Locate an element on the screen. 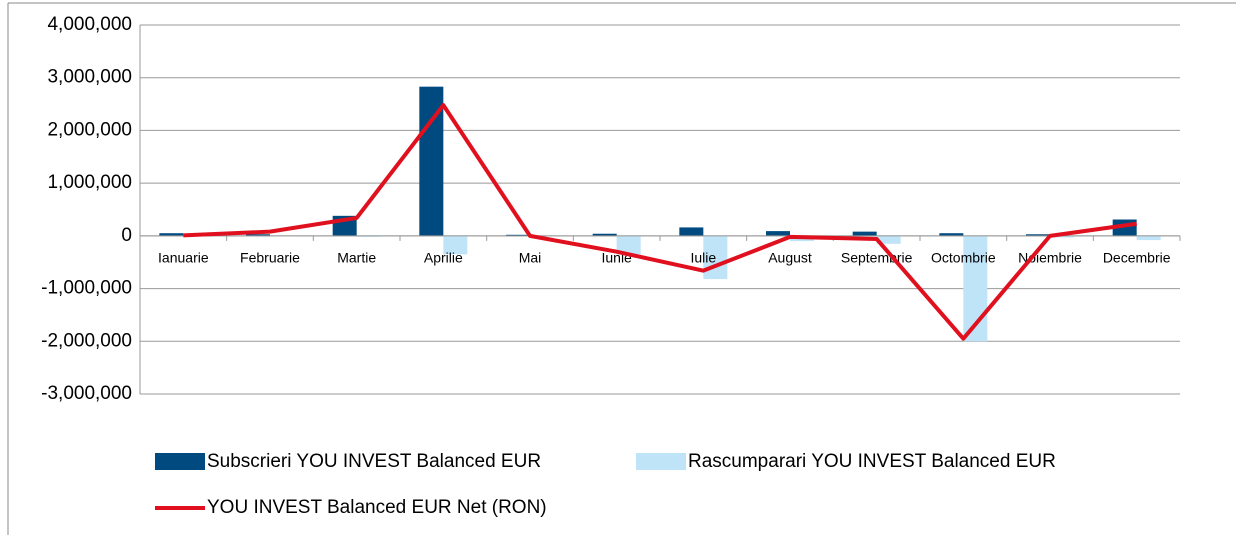 The image size is (1236, 535). y-tick-label: 1,000,000 is located at coordinates (89, 182).